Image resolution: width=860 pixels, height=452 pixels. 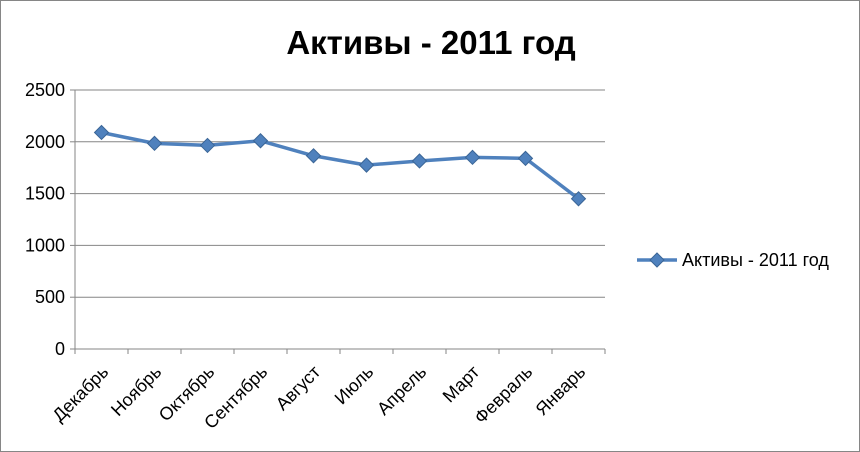 What do you see at coordinates (503, 395) in the screenshot?
I see `x-tick-label: Февраль` at bounding box center [503, 395].